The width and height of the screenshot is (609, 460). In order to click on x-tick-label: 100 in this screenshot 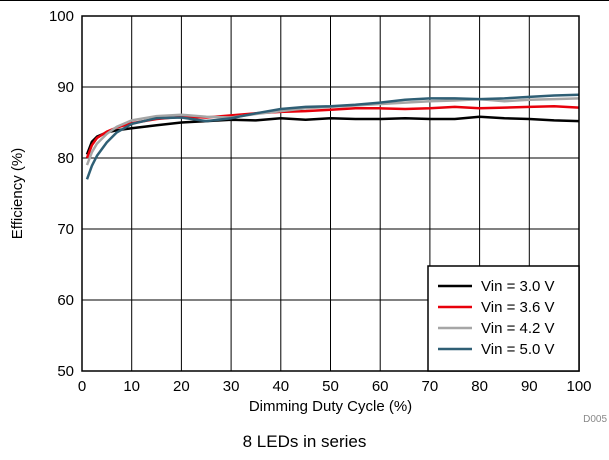, I will do `click(578, 386)`.